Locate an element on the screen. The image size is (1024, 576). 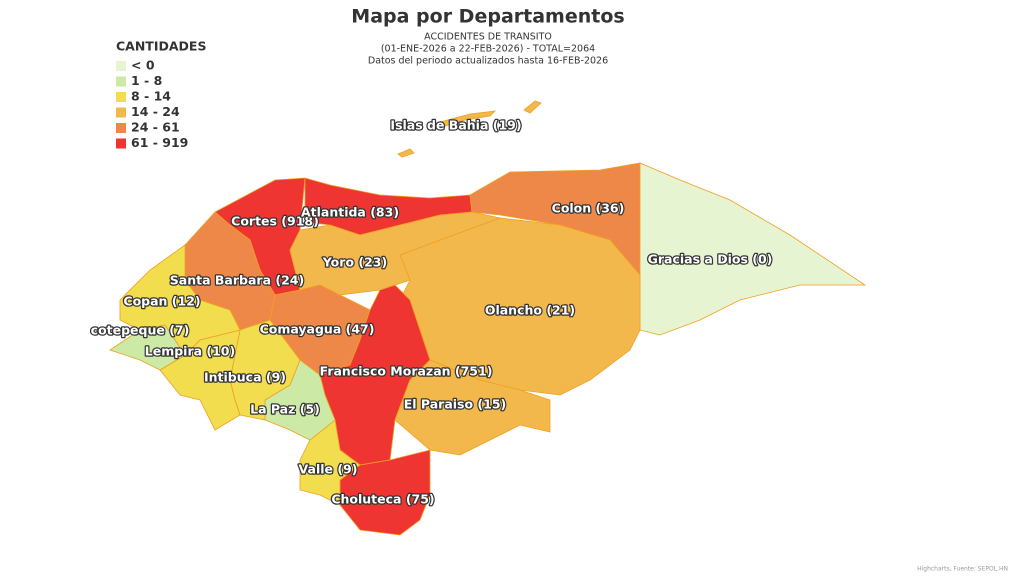
region-label: Choluteca (75) is located at coordinates (382, 499).